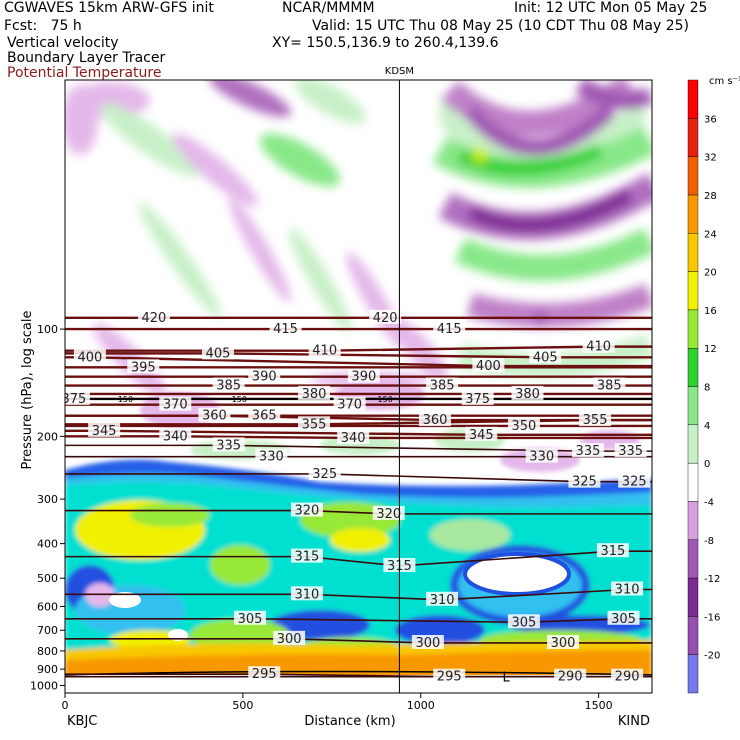 The width and height of the screenshot is (740, 740). Describe the element at coordinates (228, 445) in the screenshot. I see `theta-label: 335` at that location.